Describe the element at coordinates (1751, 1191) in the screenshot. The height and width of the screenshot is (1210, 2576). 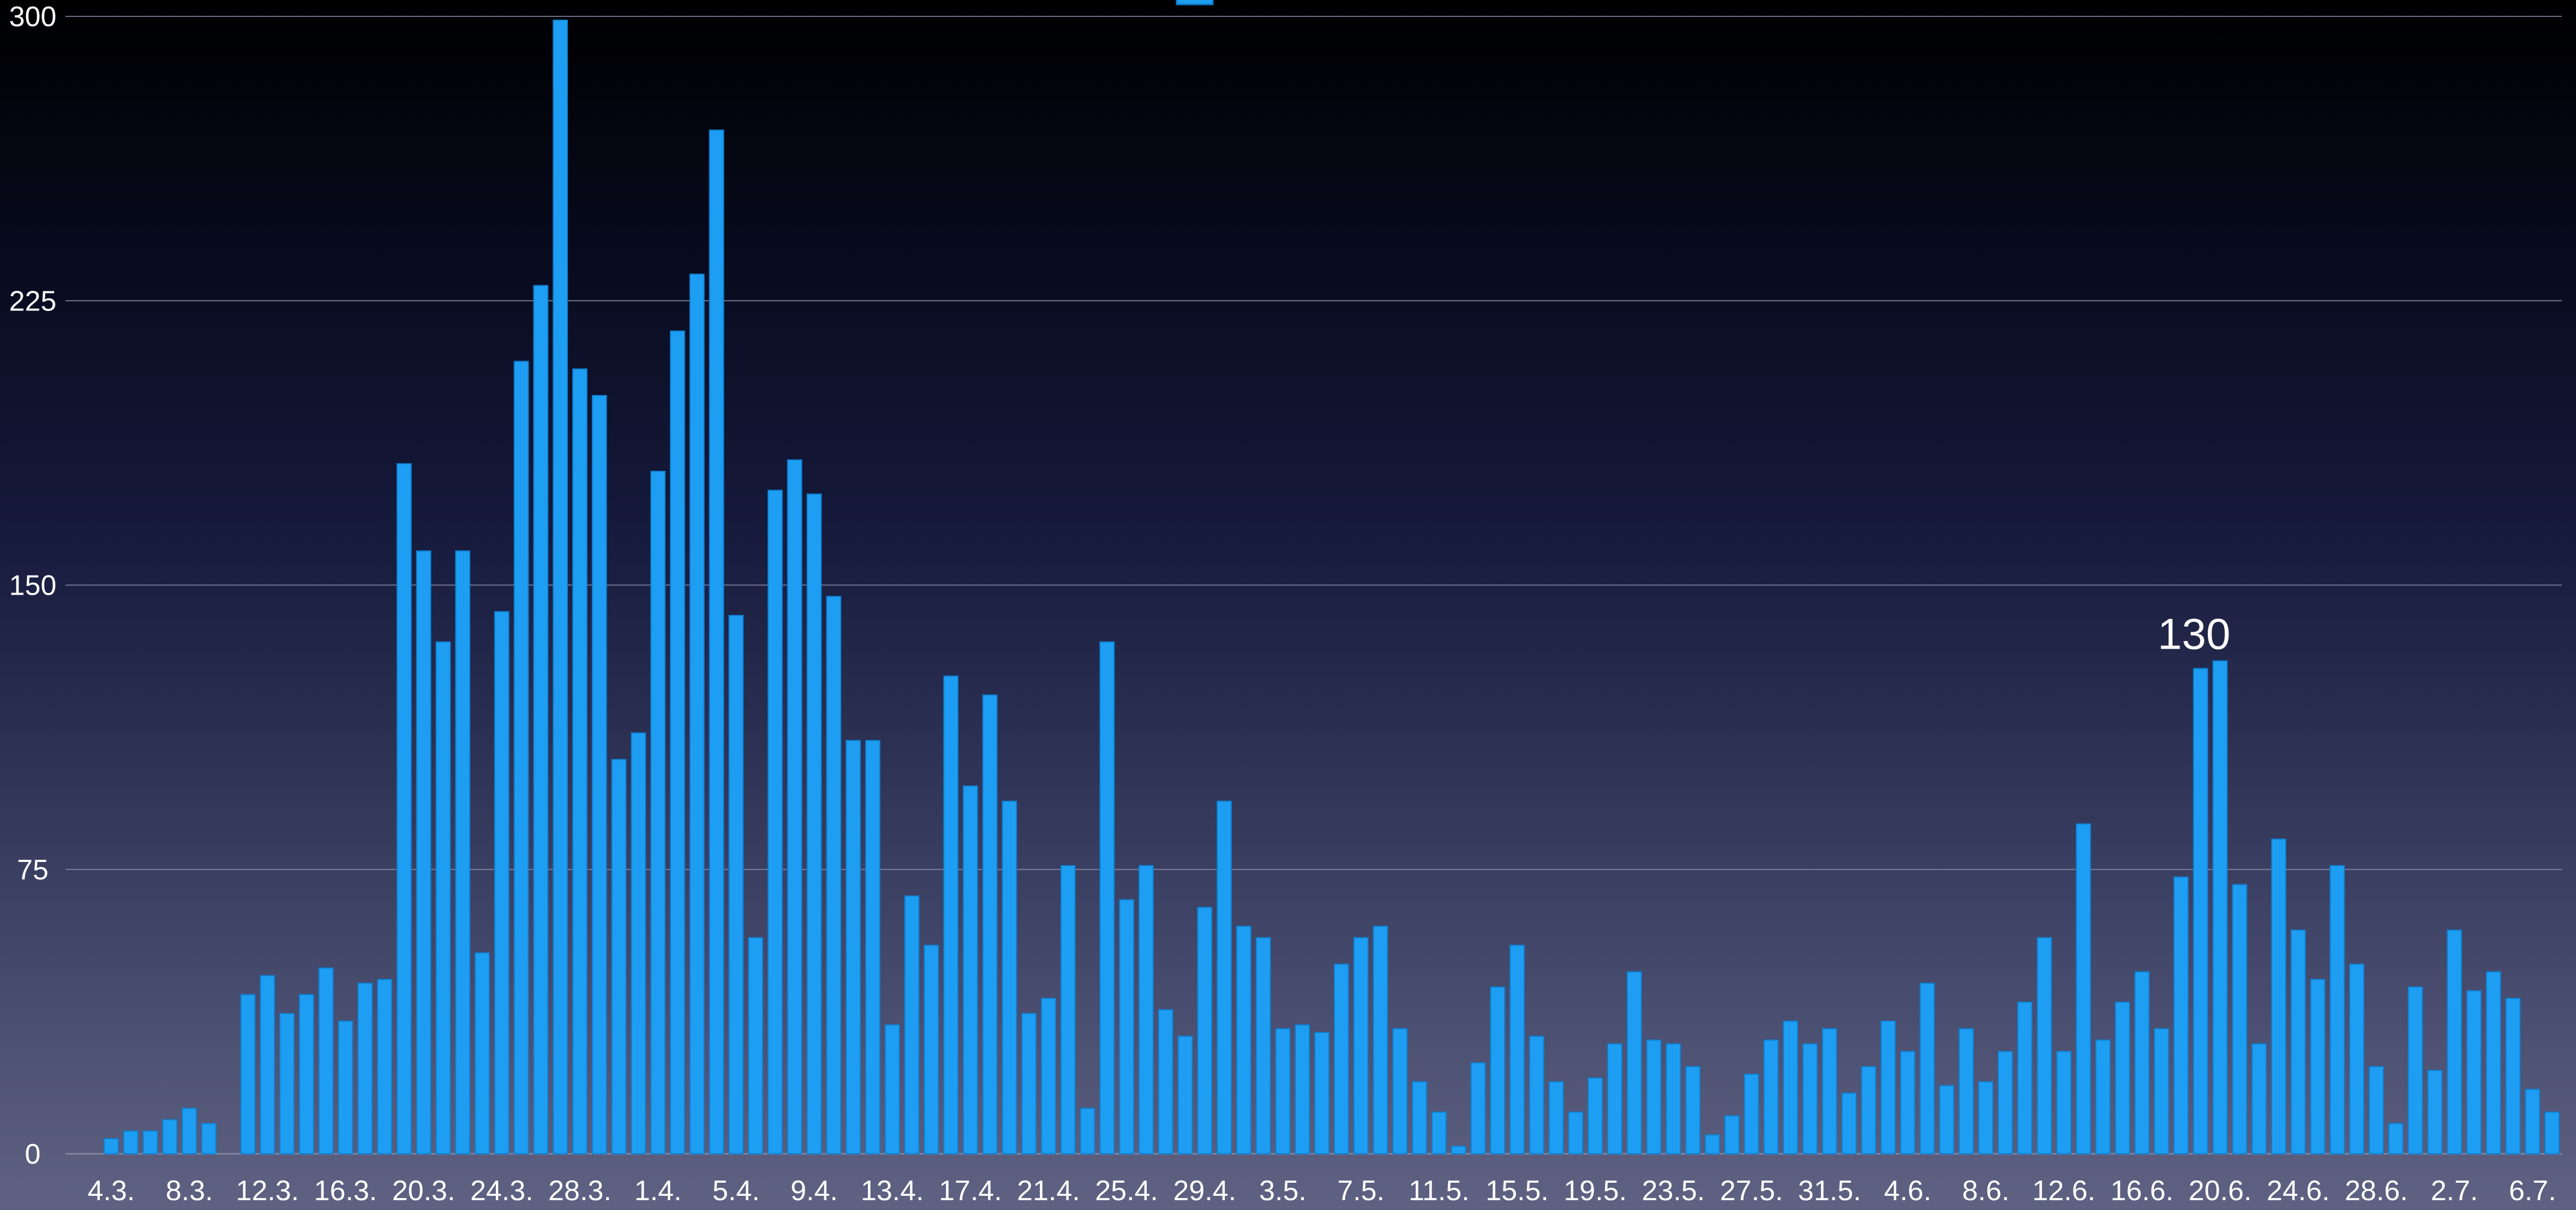
I see `x-tick-label: 27.5.` at that location.